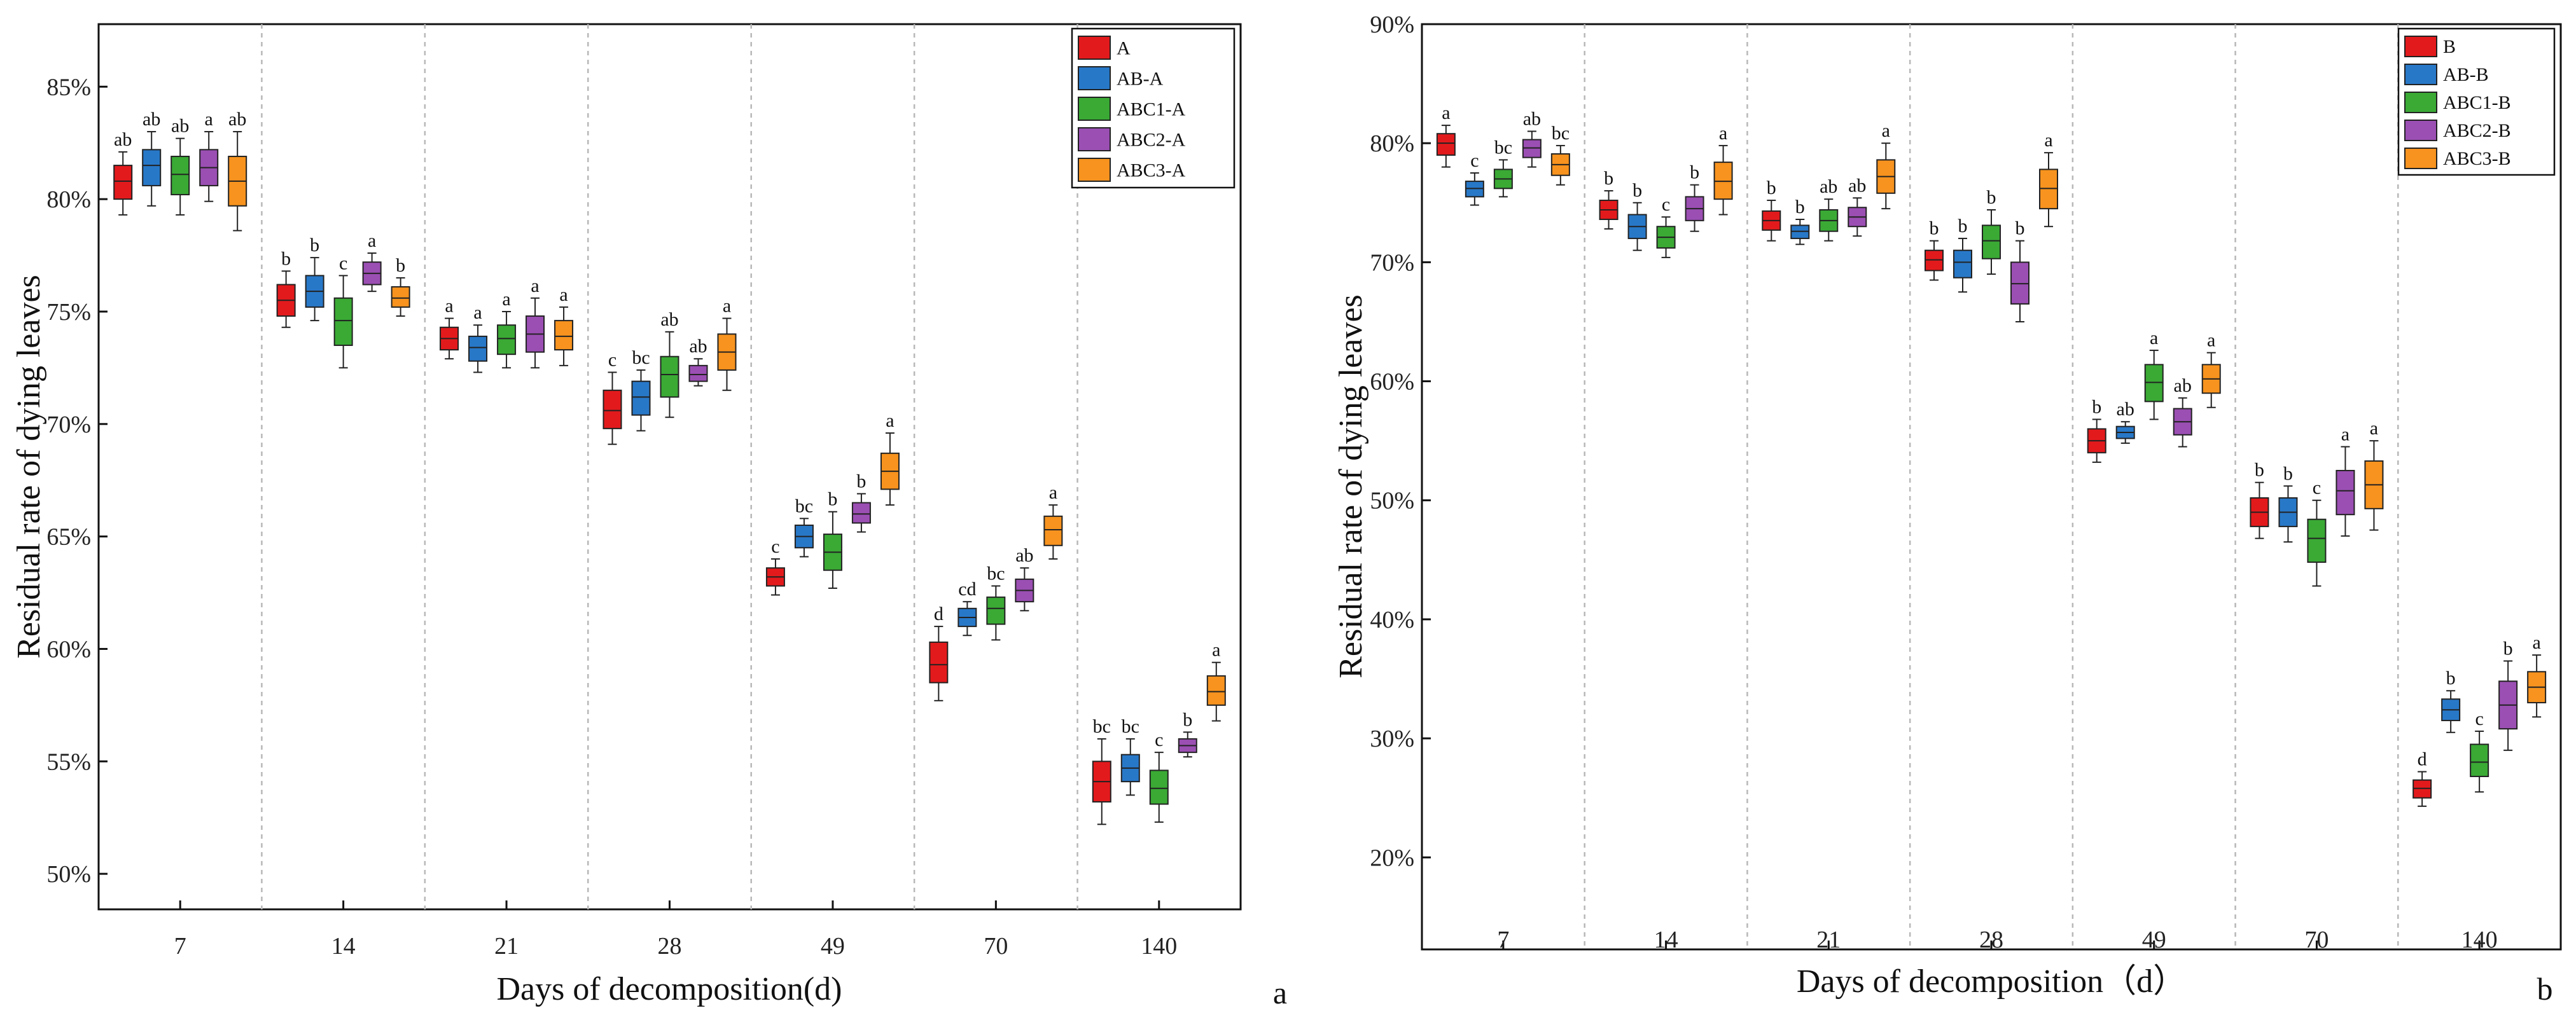  What do you see at coordinates (2545, 989) in the screenshot?
I see `panel-label-b: b` at bounding box center [2545, 989].